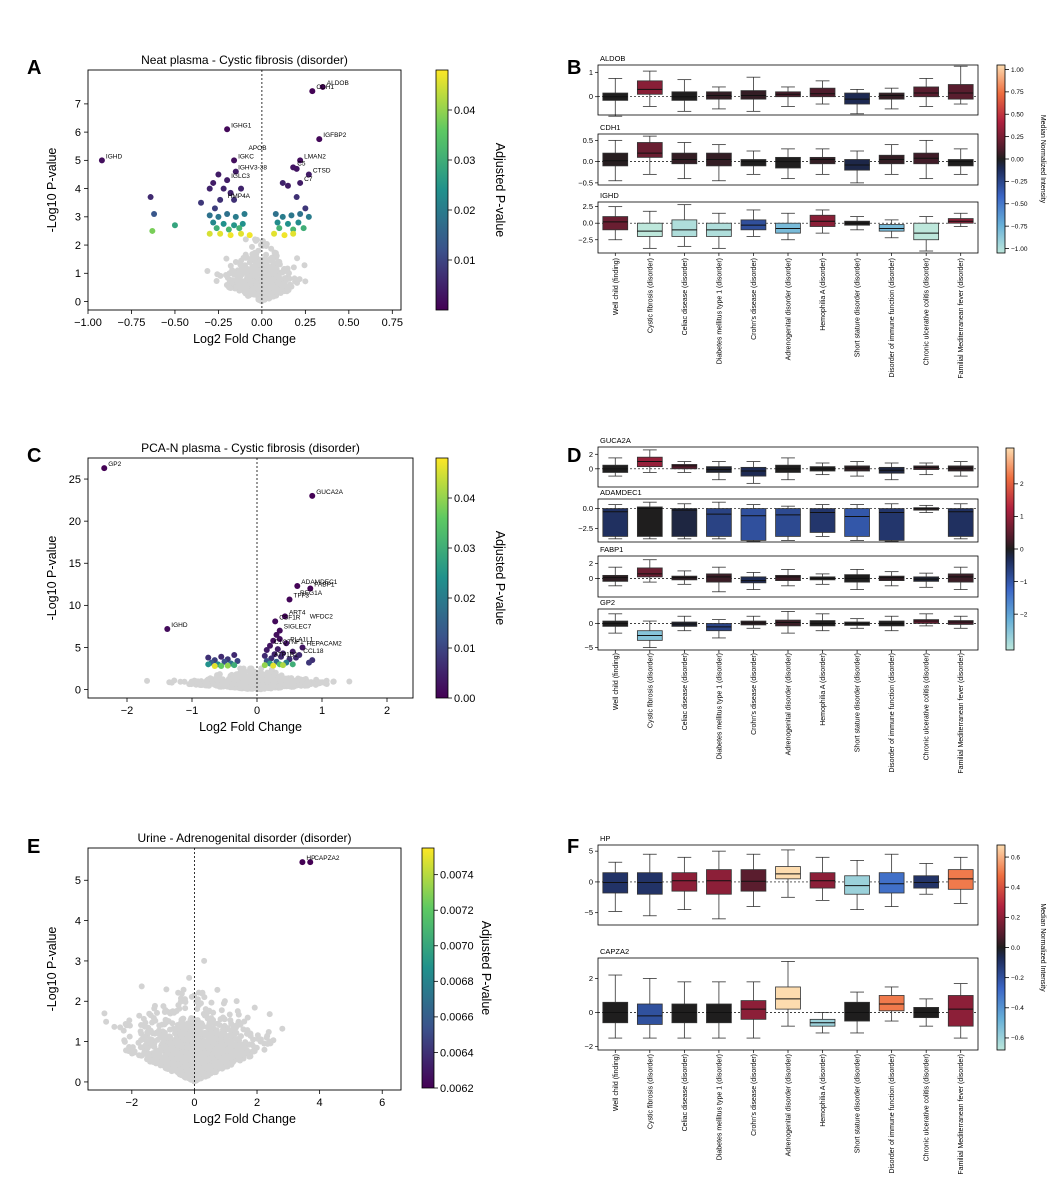 The image size is (1048, 1190). Describe the element at coordinates (588, 1046) in the screenshot. I see `y-tick-label: −2` at that location.